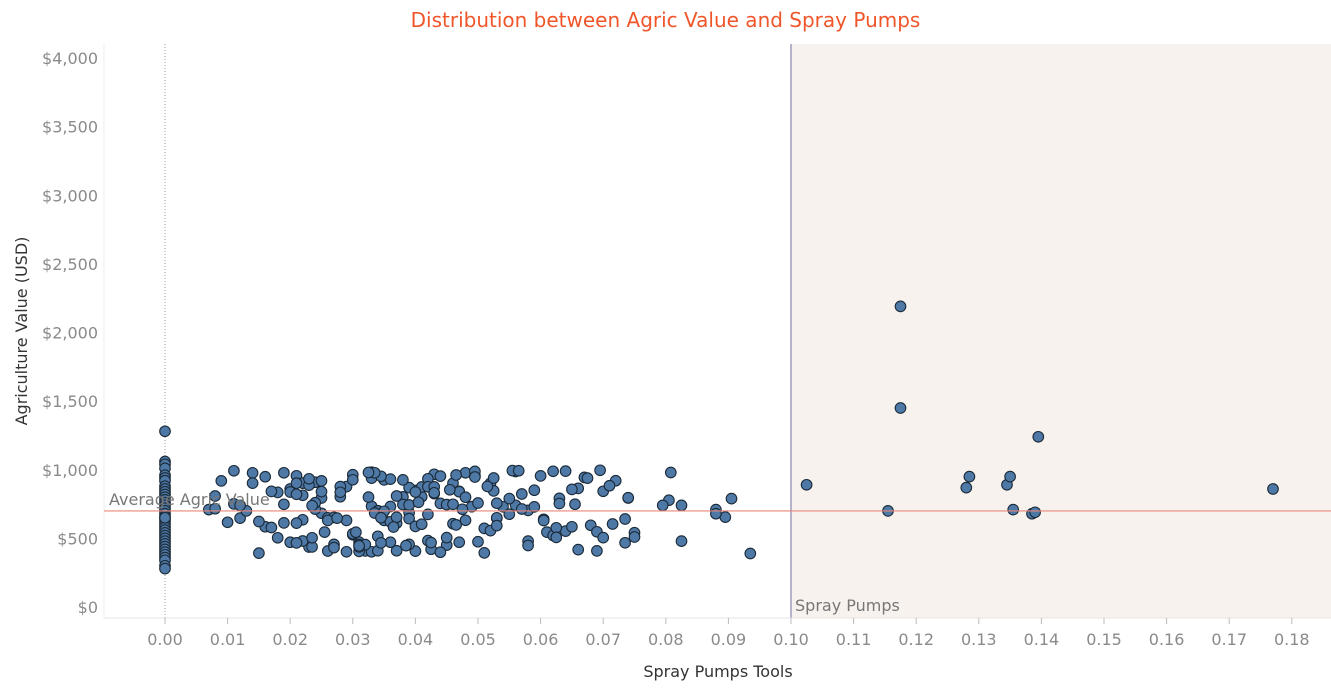 This screenshot has height=690, width=1331. Describe the element at coordinates (847, 605) in the screenshot. I see `spray-pumps-region-label: Spray Pumps` at that location.